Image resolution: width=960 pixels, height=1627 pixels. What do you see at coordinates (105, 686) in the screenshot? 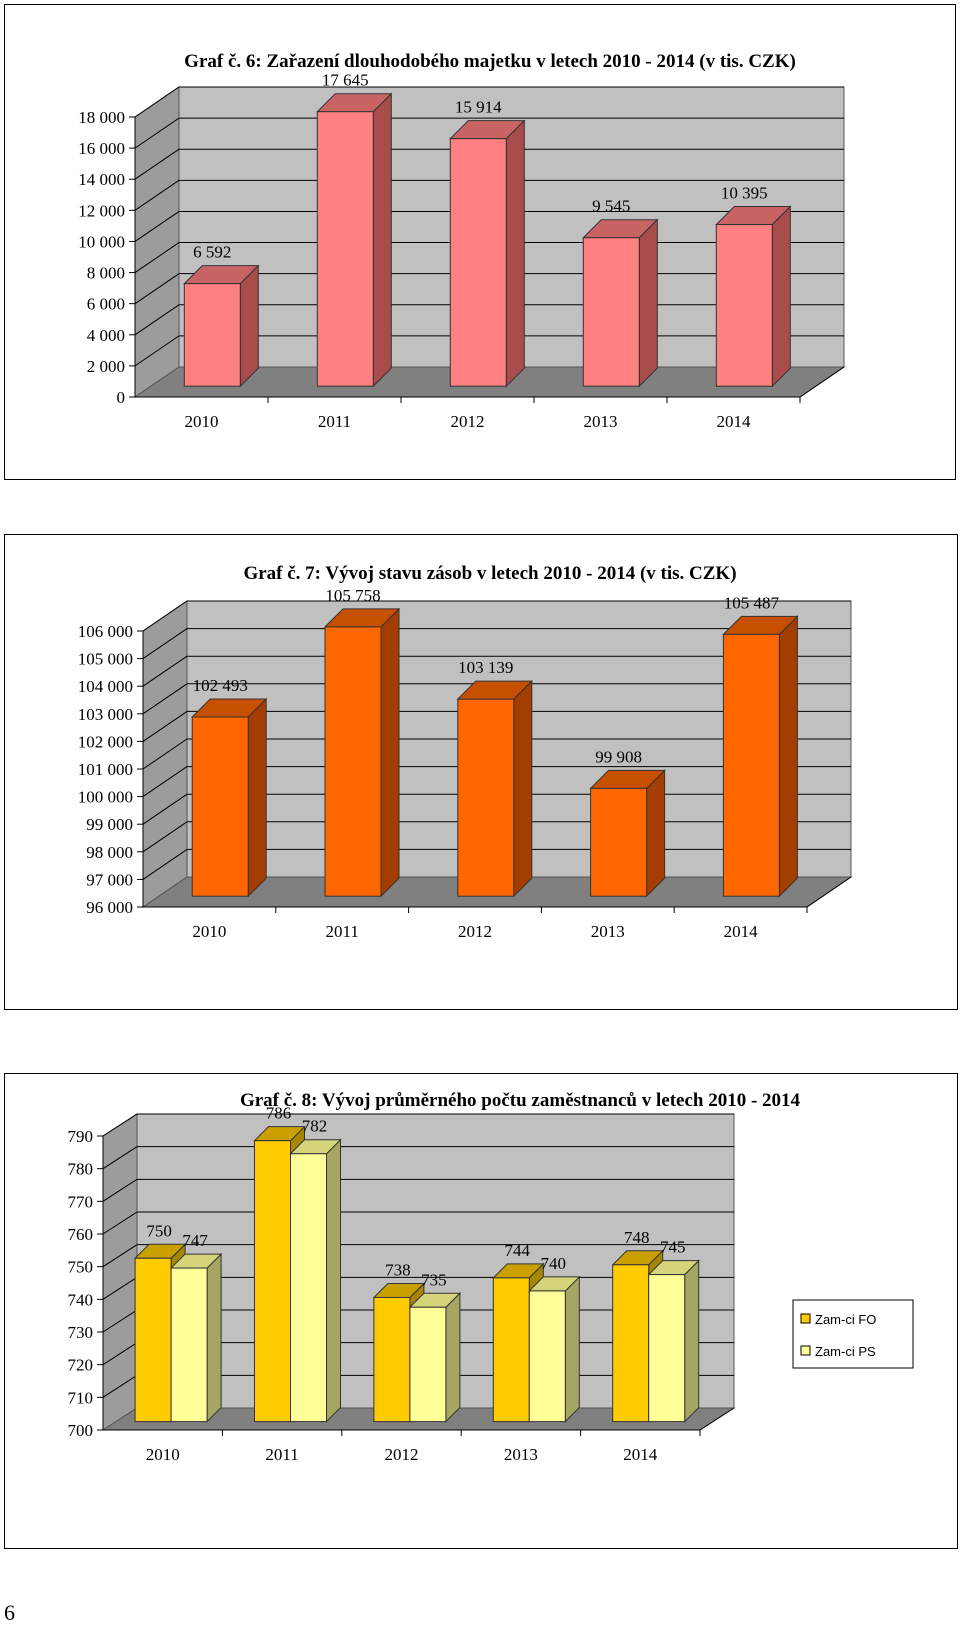
I see `y-tick-label: 104 000` at bounding box center [105, 686].